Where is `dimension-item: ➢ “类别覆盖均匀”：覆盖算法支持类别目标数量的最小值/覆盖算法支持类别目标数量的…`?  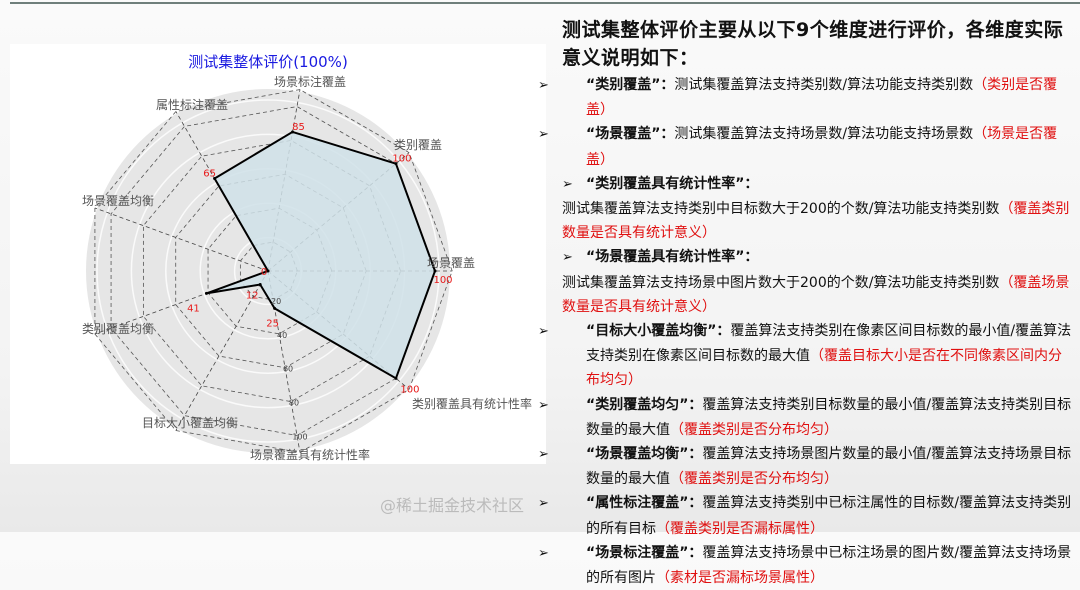
dimension-item: ➢ “类别覆盖均匀”：覆盖算法支持类别目标数量的最小值/覆盖算法支持类别目标数量的… is located at coordinates (806, 417).